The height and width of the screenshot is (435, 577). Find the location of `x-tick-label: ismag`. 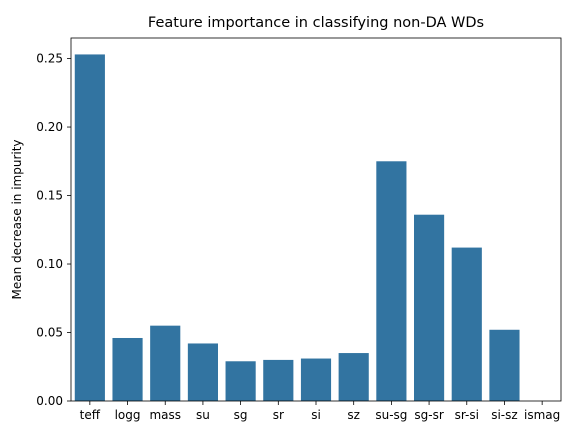

x-tick-label: ismag is located at coordinates (542, 415).